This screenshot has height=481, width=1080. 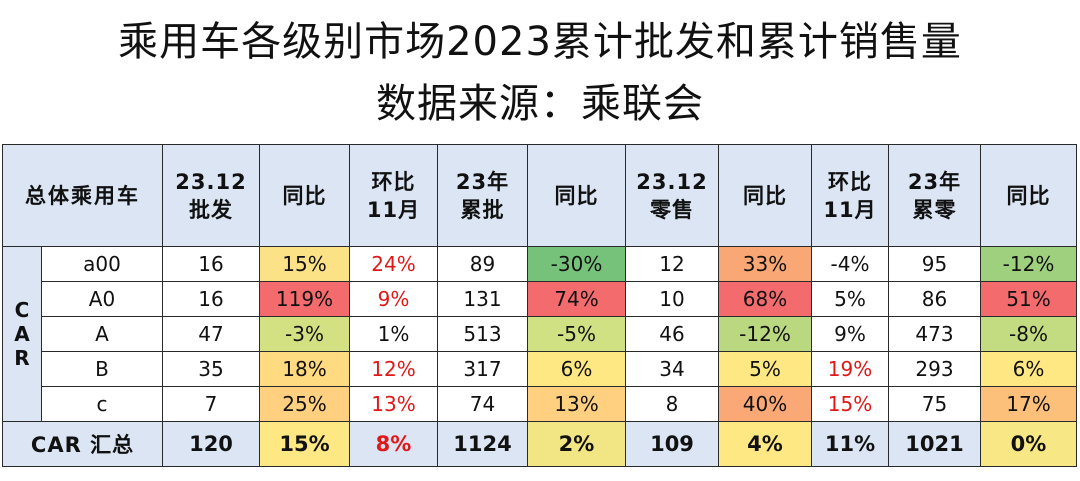 What do you see at coordinates (482, 181) in the screenshot?
I see `header-label: 23年` at bounding box center [482, 181].